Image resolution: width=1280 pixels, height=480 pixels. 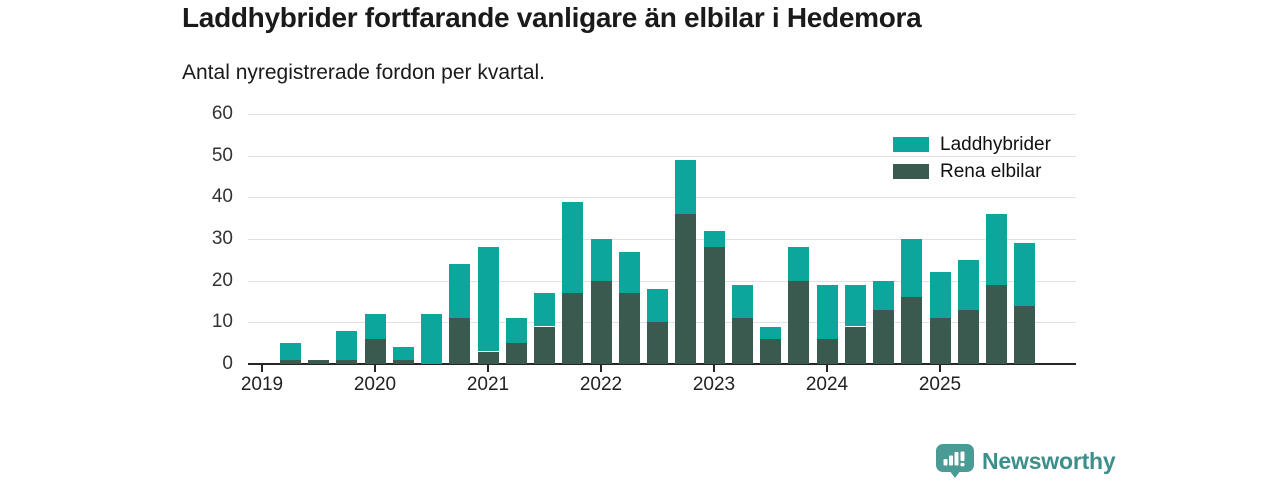 I want to click on legend-swatch-rena-elbilar, so click(x=911, y=171).